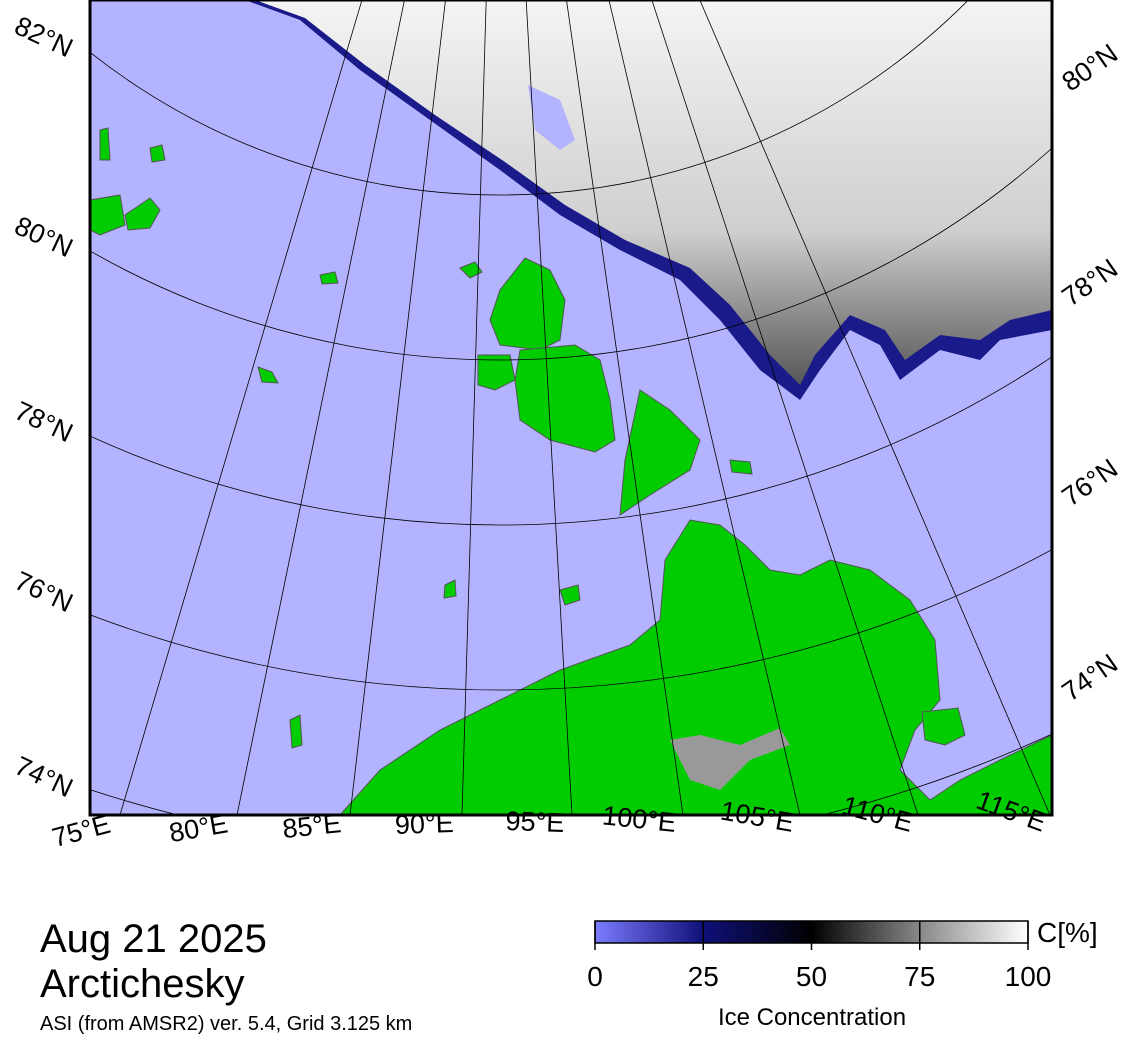  Describe the element at coordinates (551, 117) in the screenshot. I see `polynya` at that location.